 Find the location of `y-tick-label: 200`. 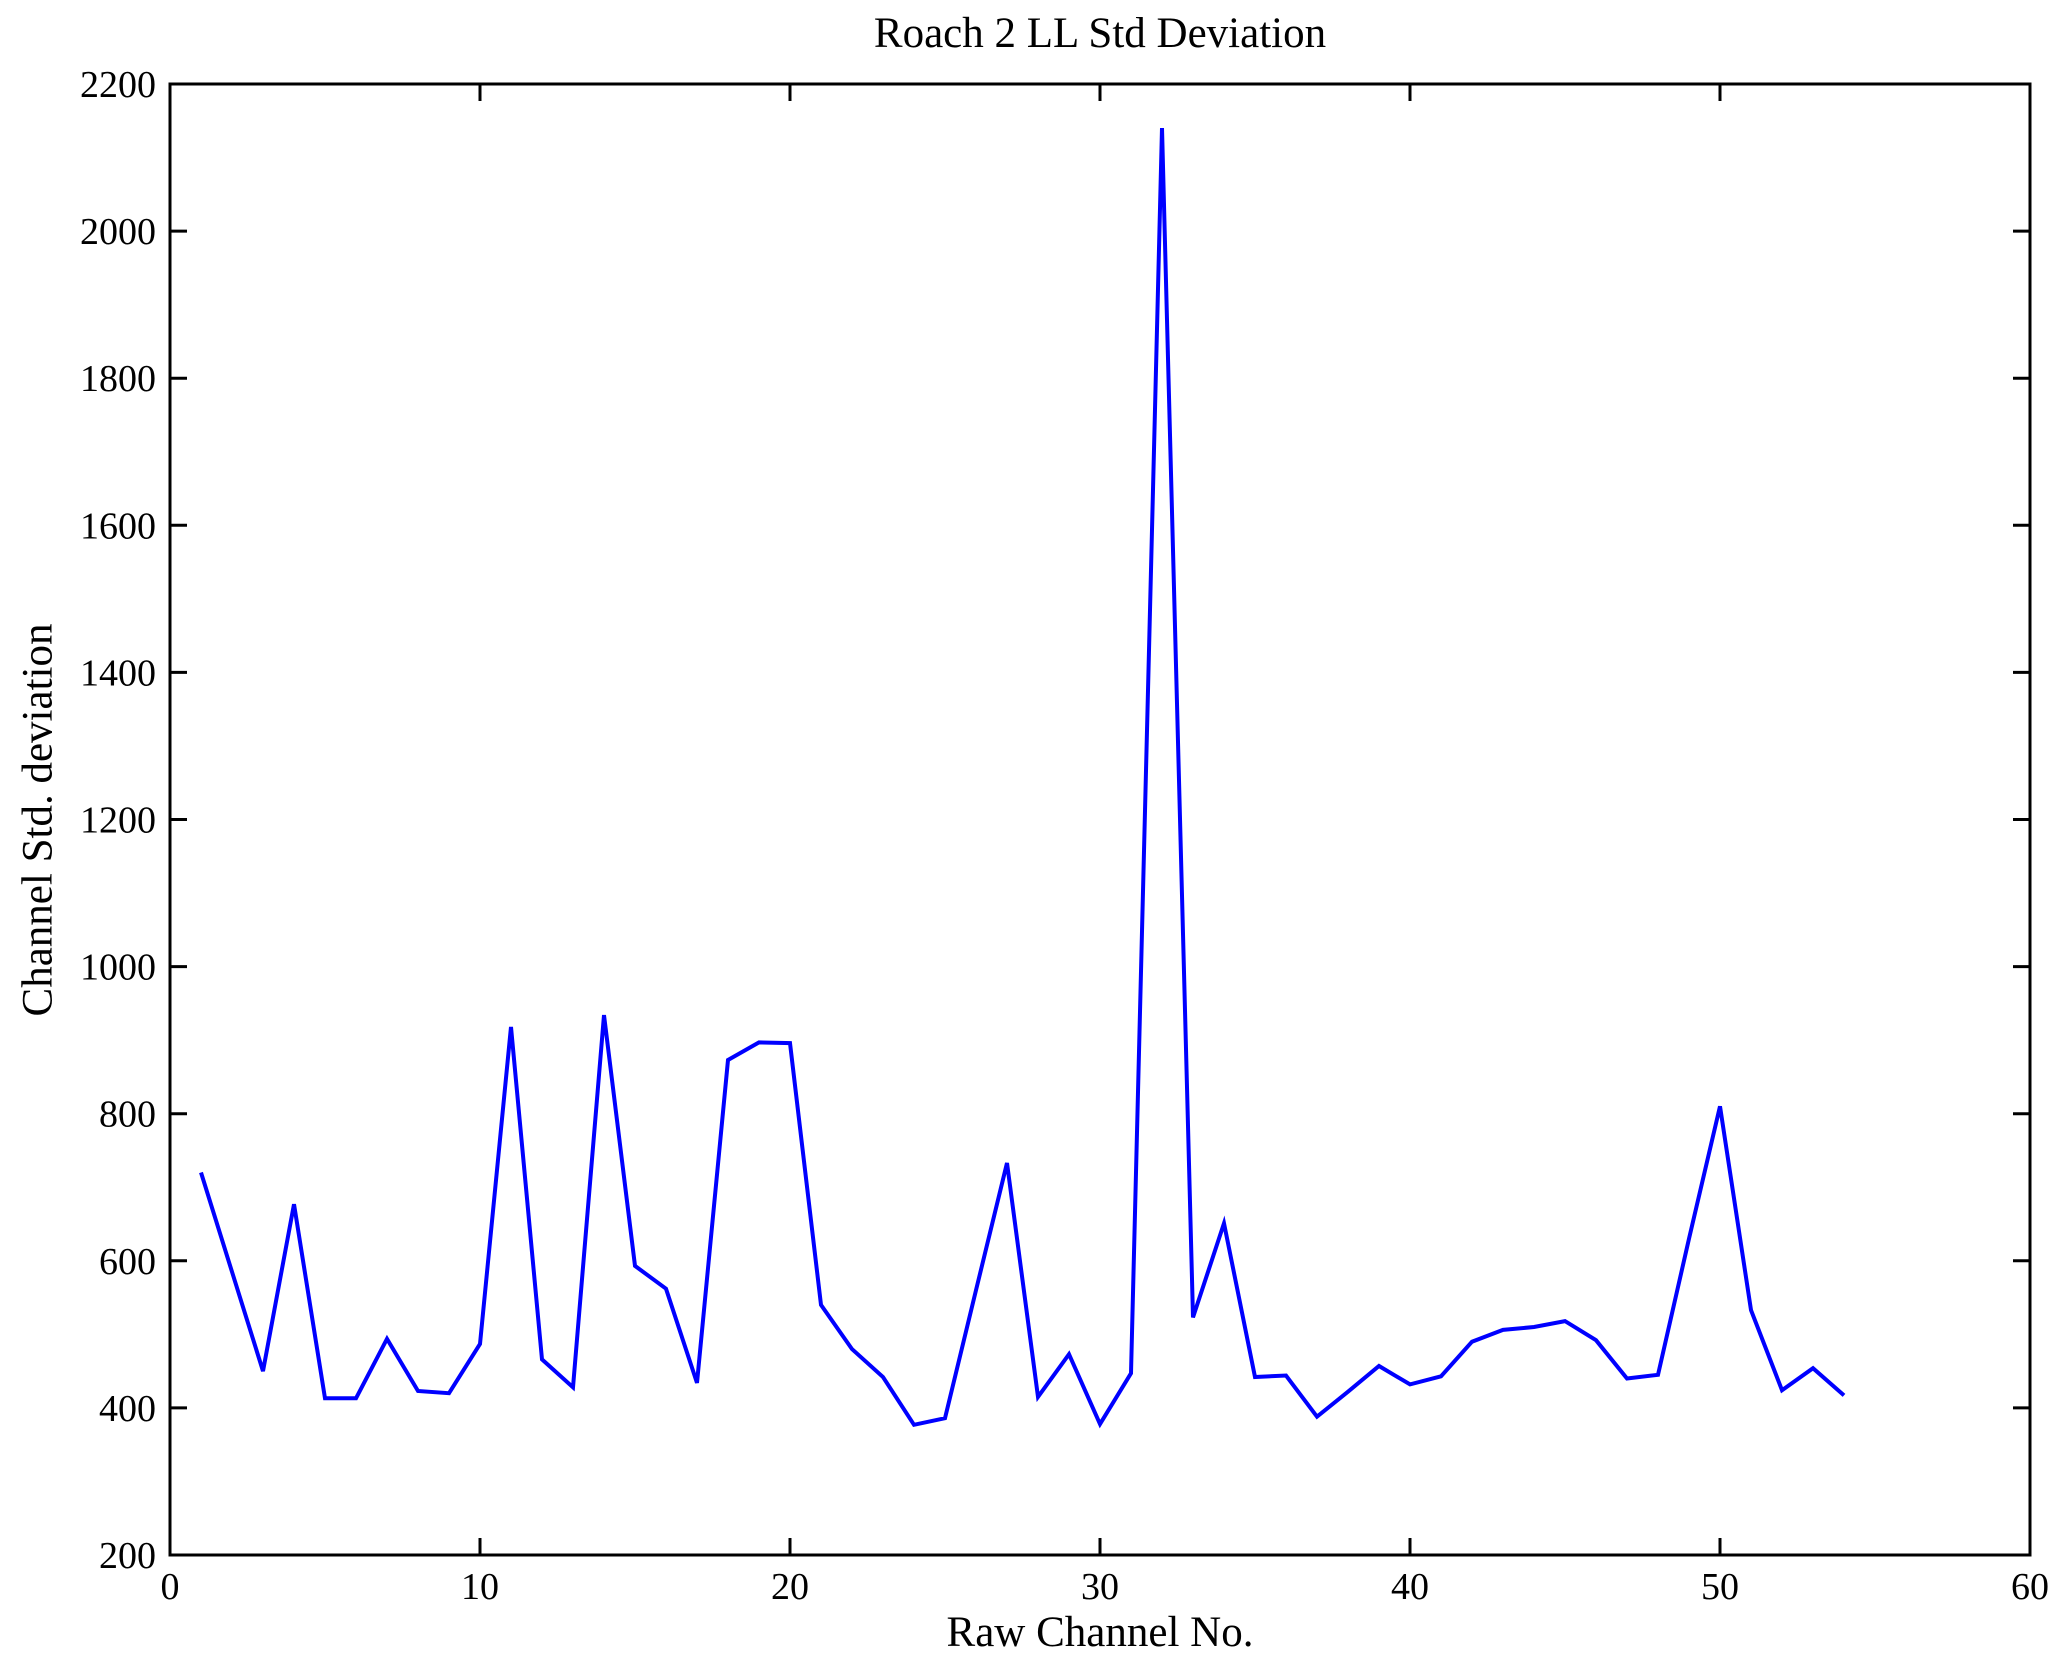

y-tick-label: 200 is located at coordinates (127, 1556).